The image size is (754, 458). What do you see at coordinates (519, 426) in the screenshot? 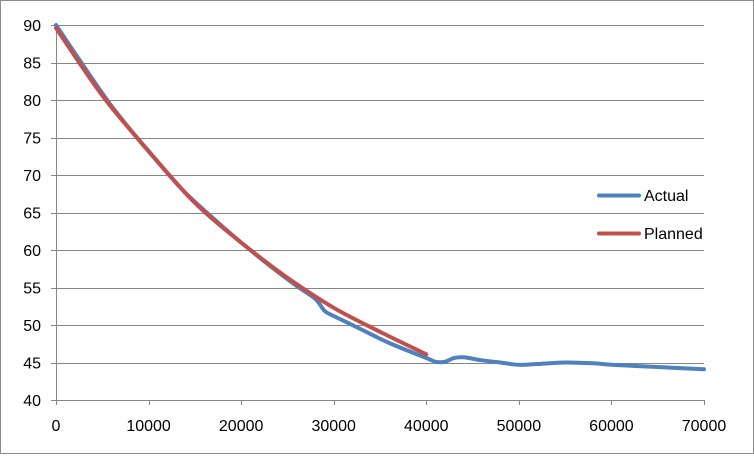
I see `x-tick-label-50000: 50000` at bounding box center [519, 426].